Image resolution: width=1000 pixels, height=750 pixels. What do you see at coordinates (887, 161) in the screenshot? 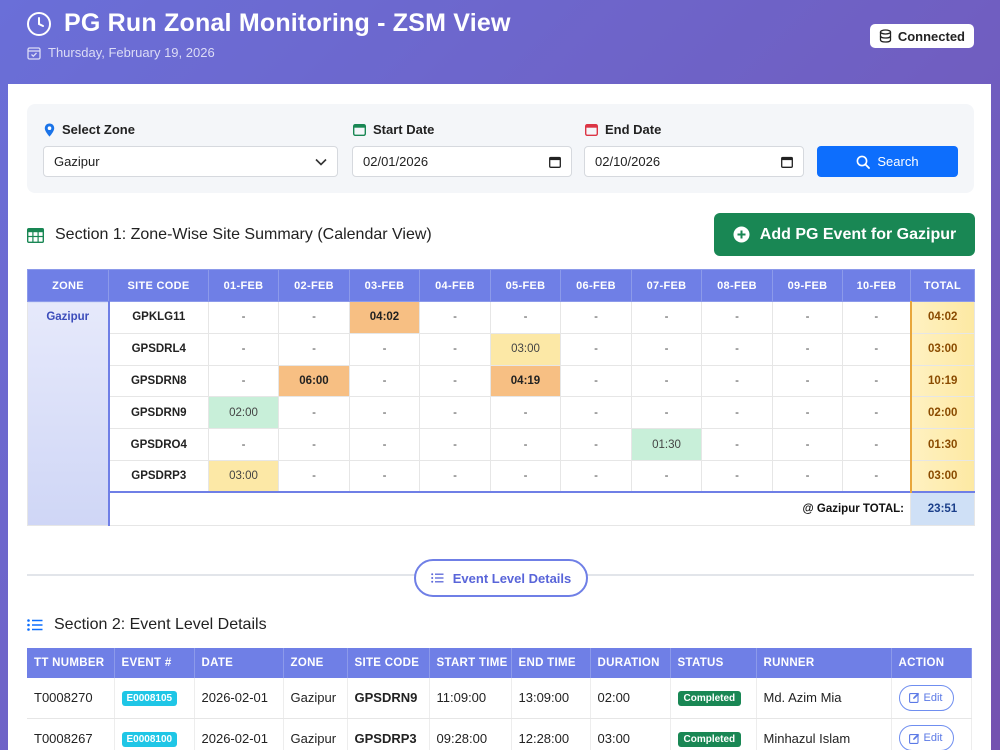
I see `search-button: Search` at bounding box center [887, 161].